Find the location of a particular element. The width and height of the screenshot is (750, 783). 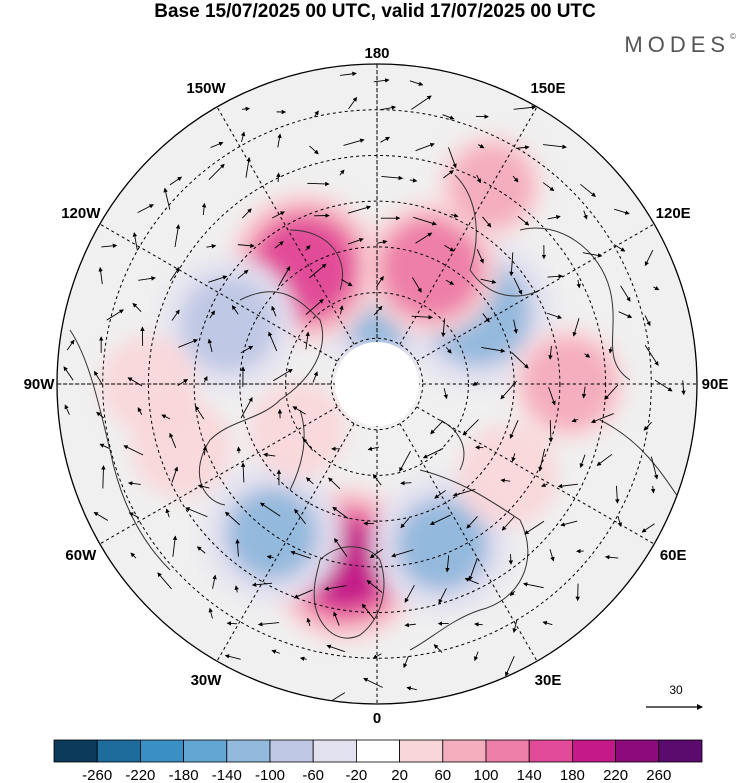

colorbar-label: -20 is located at coordinates (357, 775).